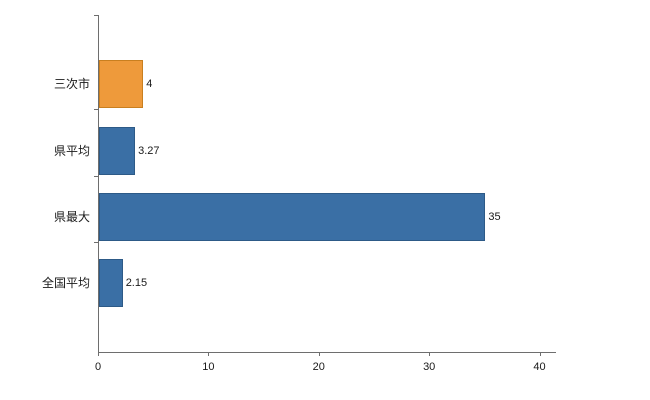 The width and height of the screenshot is (650, 400). I want to click on x-tick-label: 0, so click(98, 367).